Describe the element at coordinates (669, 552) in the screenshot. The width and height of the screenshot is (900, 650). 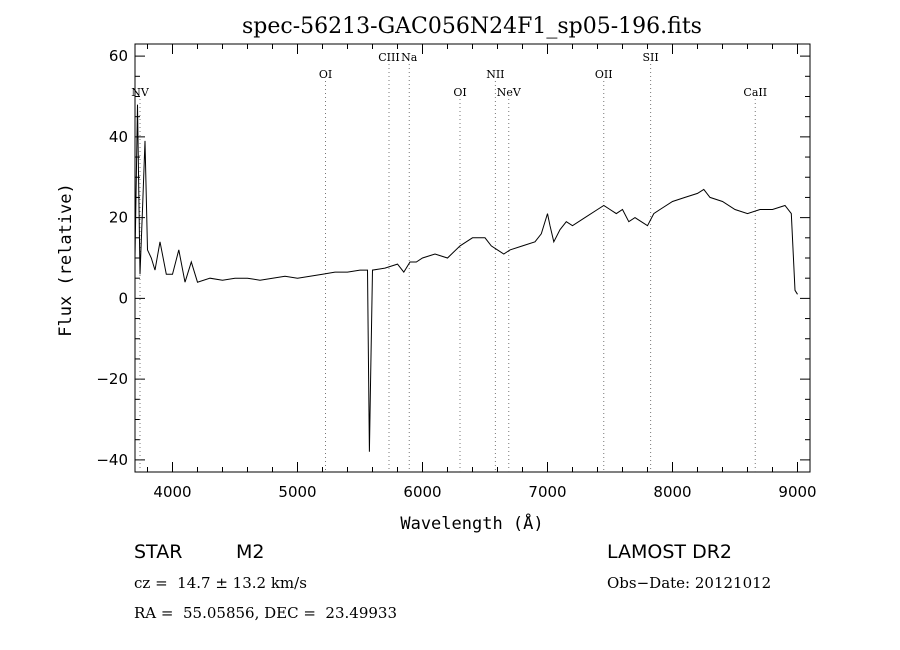
I see `survey-name: LAMOST DR2` at that location.